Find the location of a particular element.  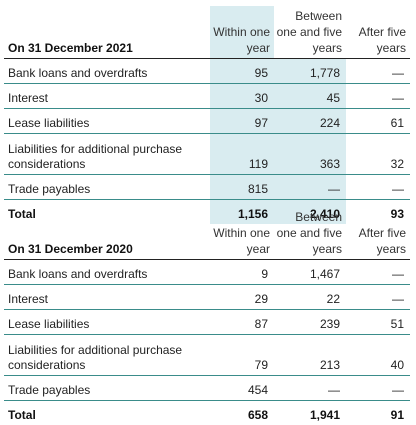

cell-between-one-and-five-years: 45 is located at coordinates (310, 96).